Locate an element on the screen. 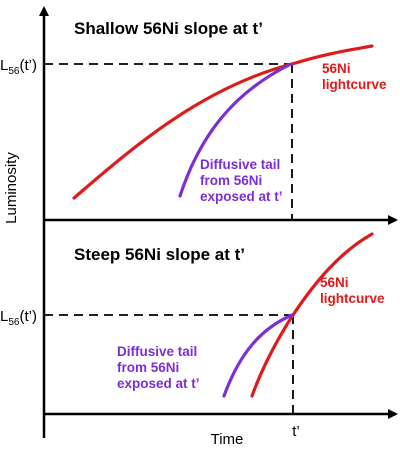  bottom-tail-label: Diffusive tail from 56Ni exposed at t’ is located at coordinates (159, 367).